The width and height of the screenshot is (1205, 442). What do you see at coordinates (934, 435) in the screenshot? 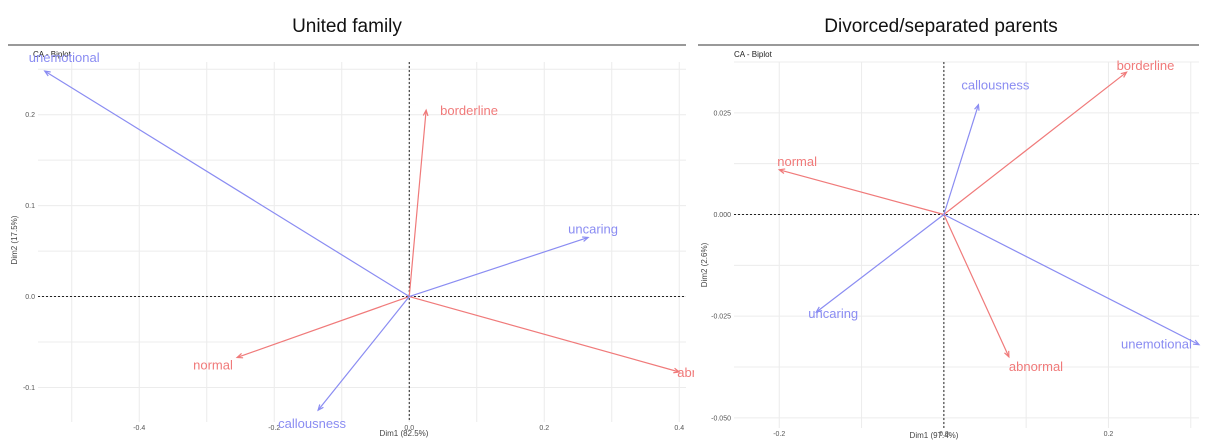
I see `x-axis-label: Dim1 (97.4%)` at bounding box center [934, 435].